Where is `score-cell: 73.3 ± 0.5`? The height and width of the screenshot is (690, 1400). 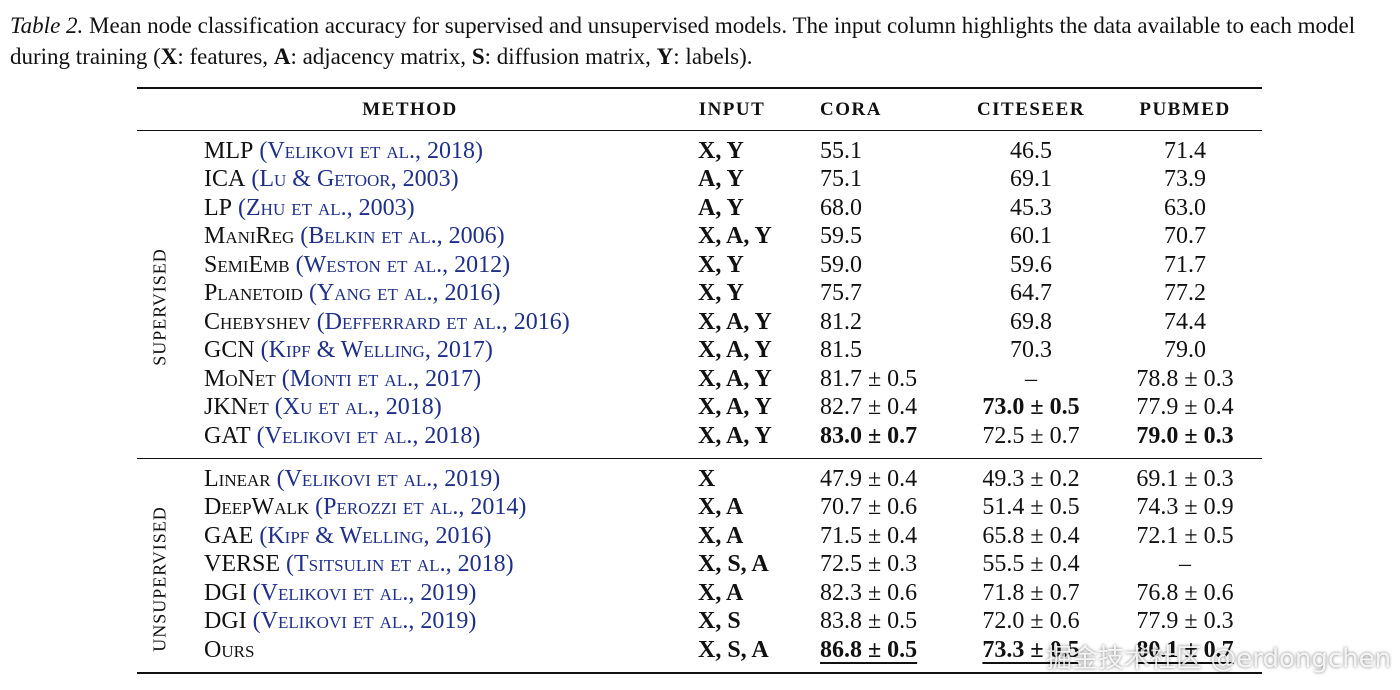 score-cell: 73.3 ± 0.5 is located at coordinates (1031, 649).